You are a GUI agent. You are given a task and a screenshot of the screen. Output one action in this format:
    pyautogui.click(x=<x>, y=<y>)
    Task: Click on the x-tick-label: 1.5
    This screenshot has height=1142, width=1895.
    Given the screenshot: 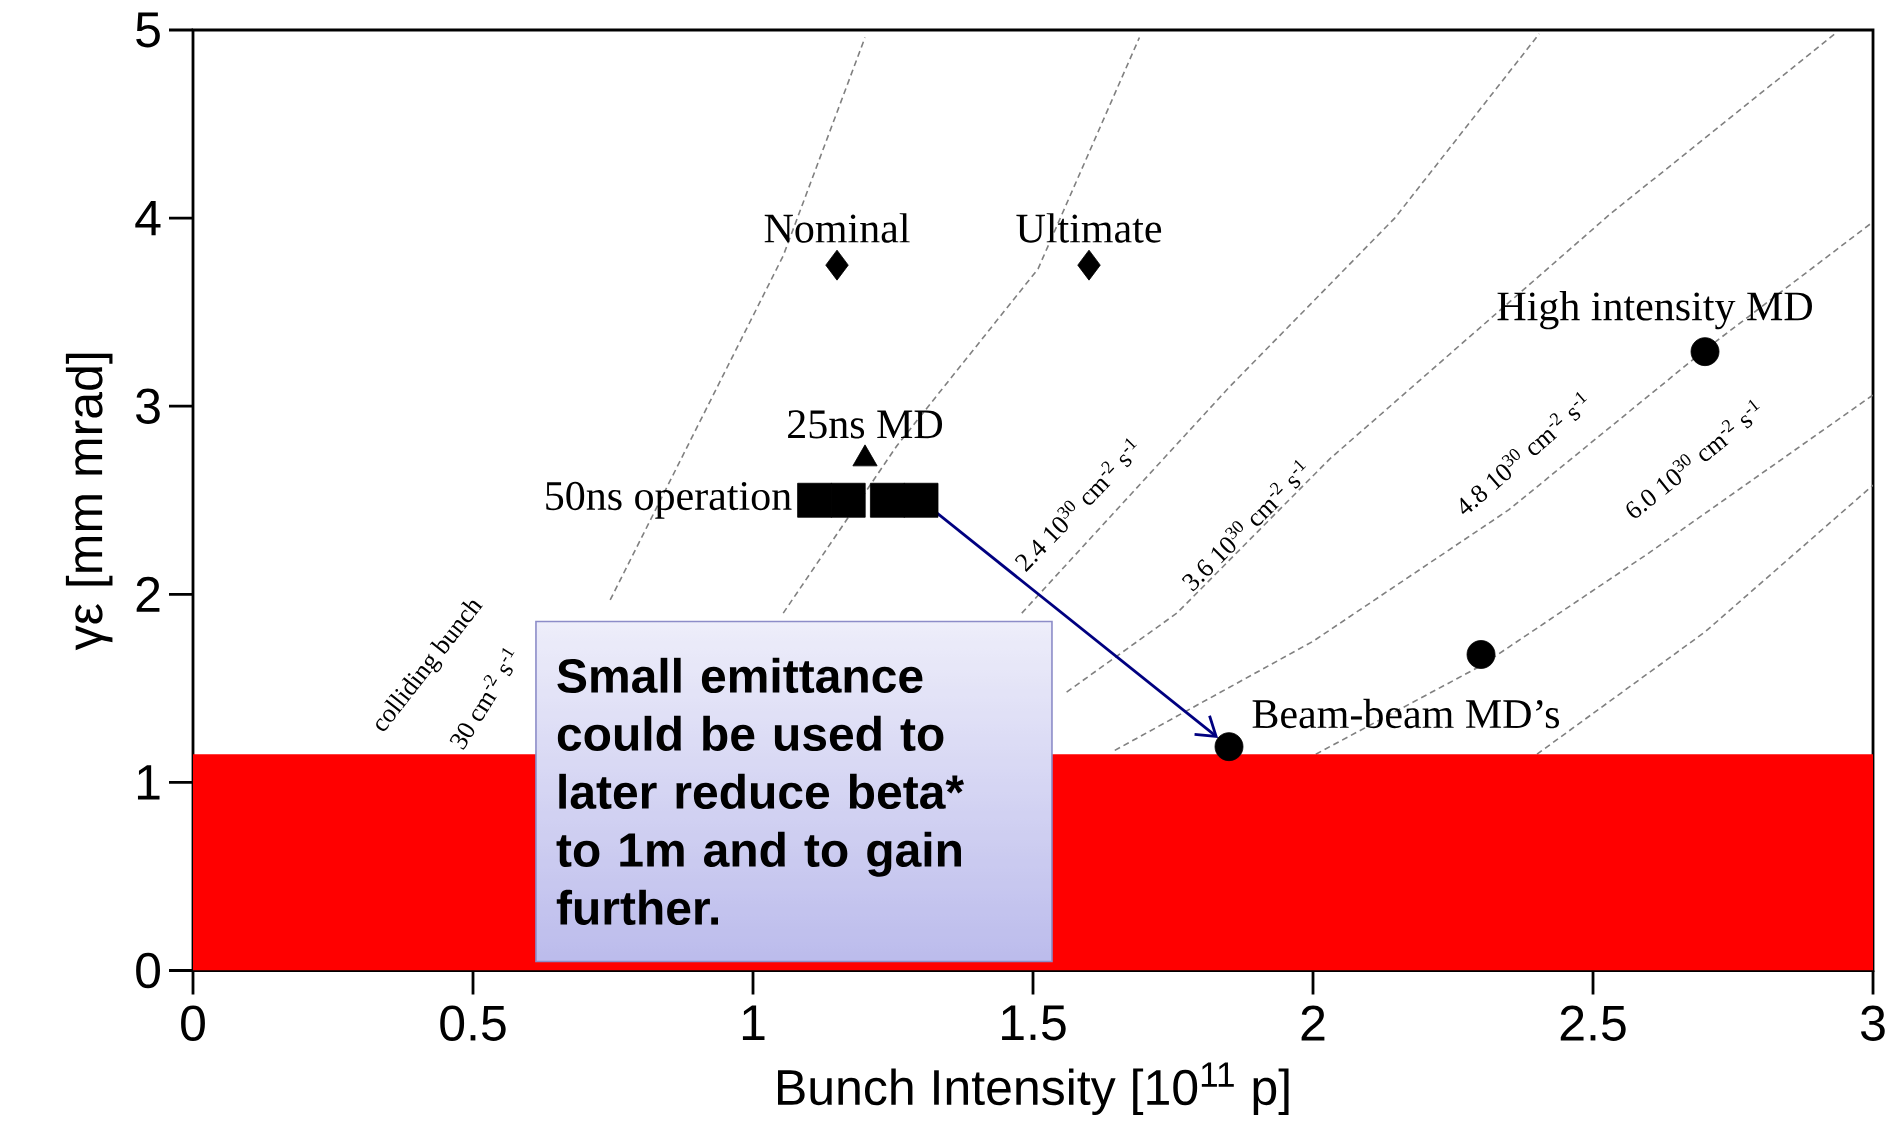 What is the action you would take?
    pyautogui.click(x=1034, y=1023)
    